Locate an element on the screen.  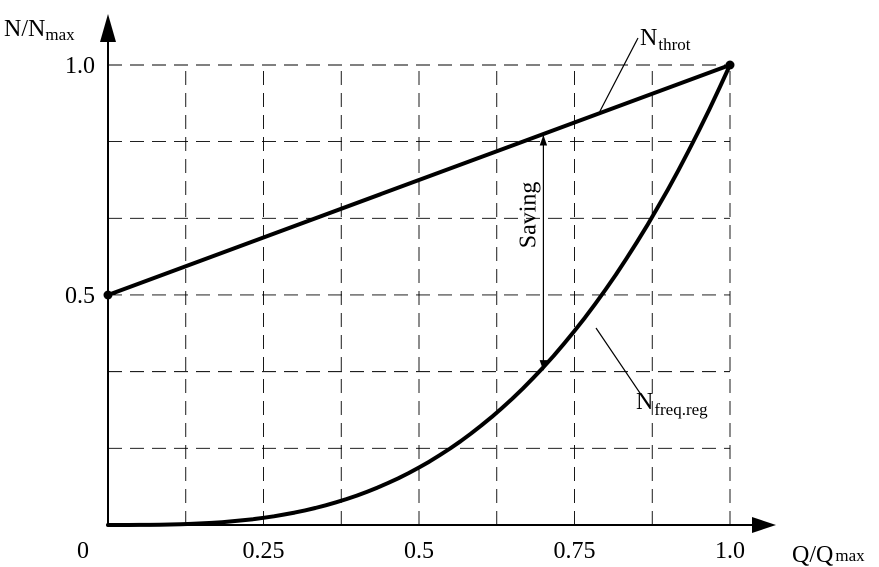
series-label-freq-reg: Nfreq.reg is located at coordinates (672, 404).